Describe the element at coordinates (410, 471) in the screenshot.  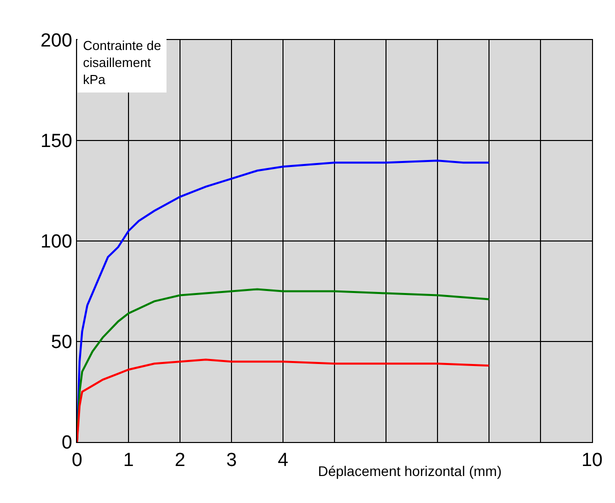
I see `x-axis-title: Déplacement horizontal (mm)` at that location.